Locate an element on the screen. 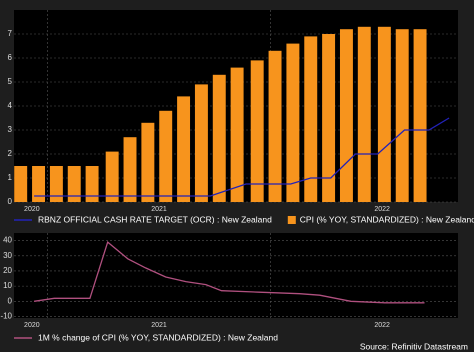  legend-swatch is located at coordinates (291, 220).